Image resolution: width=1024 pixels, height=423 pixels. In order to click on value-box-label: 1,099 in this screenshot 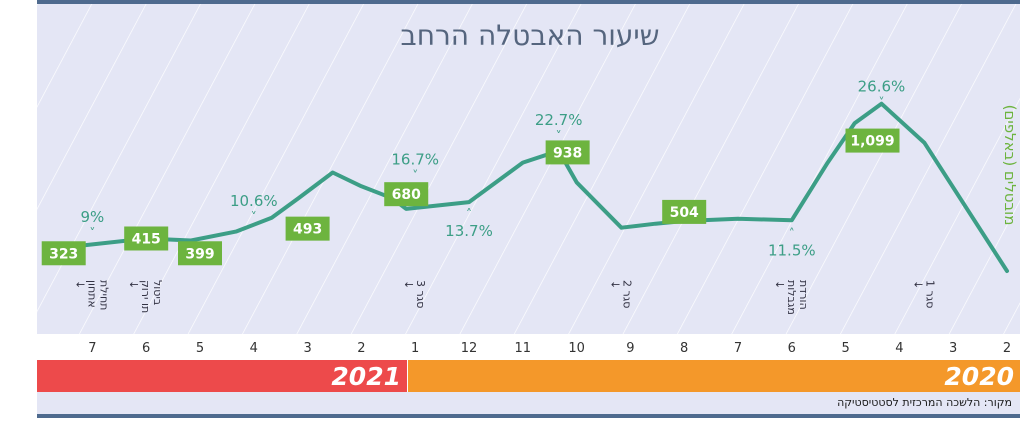, I will do `click(872, 142)`.